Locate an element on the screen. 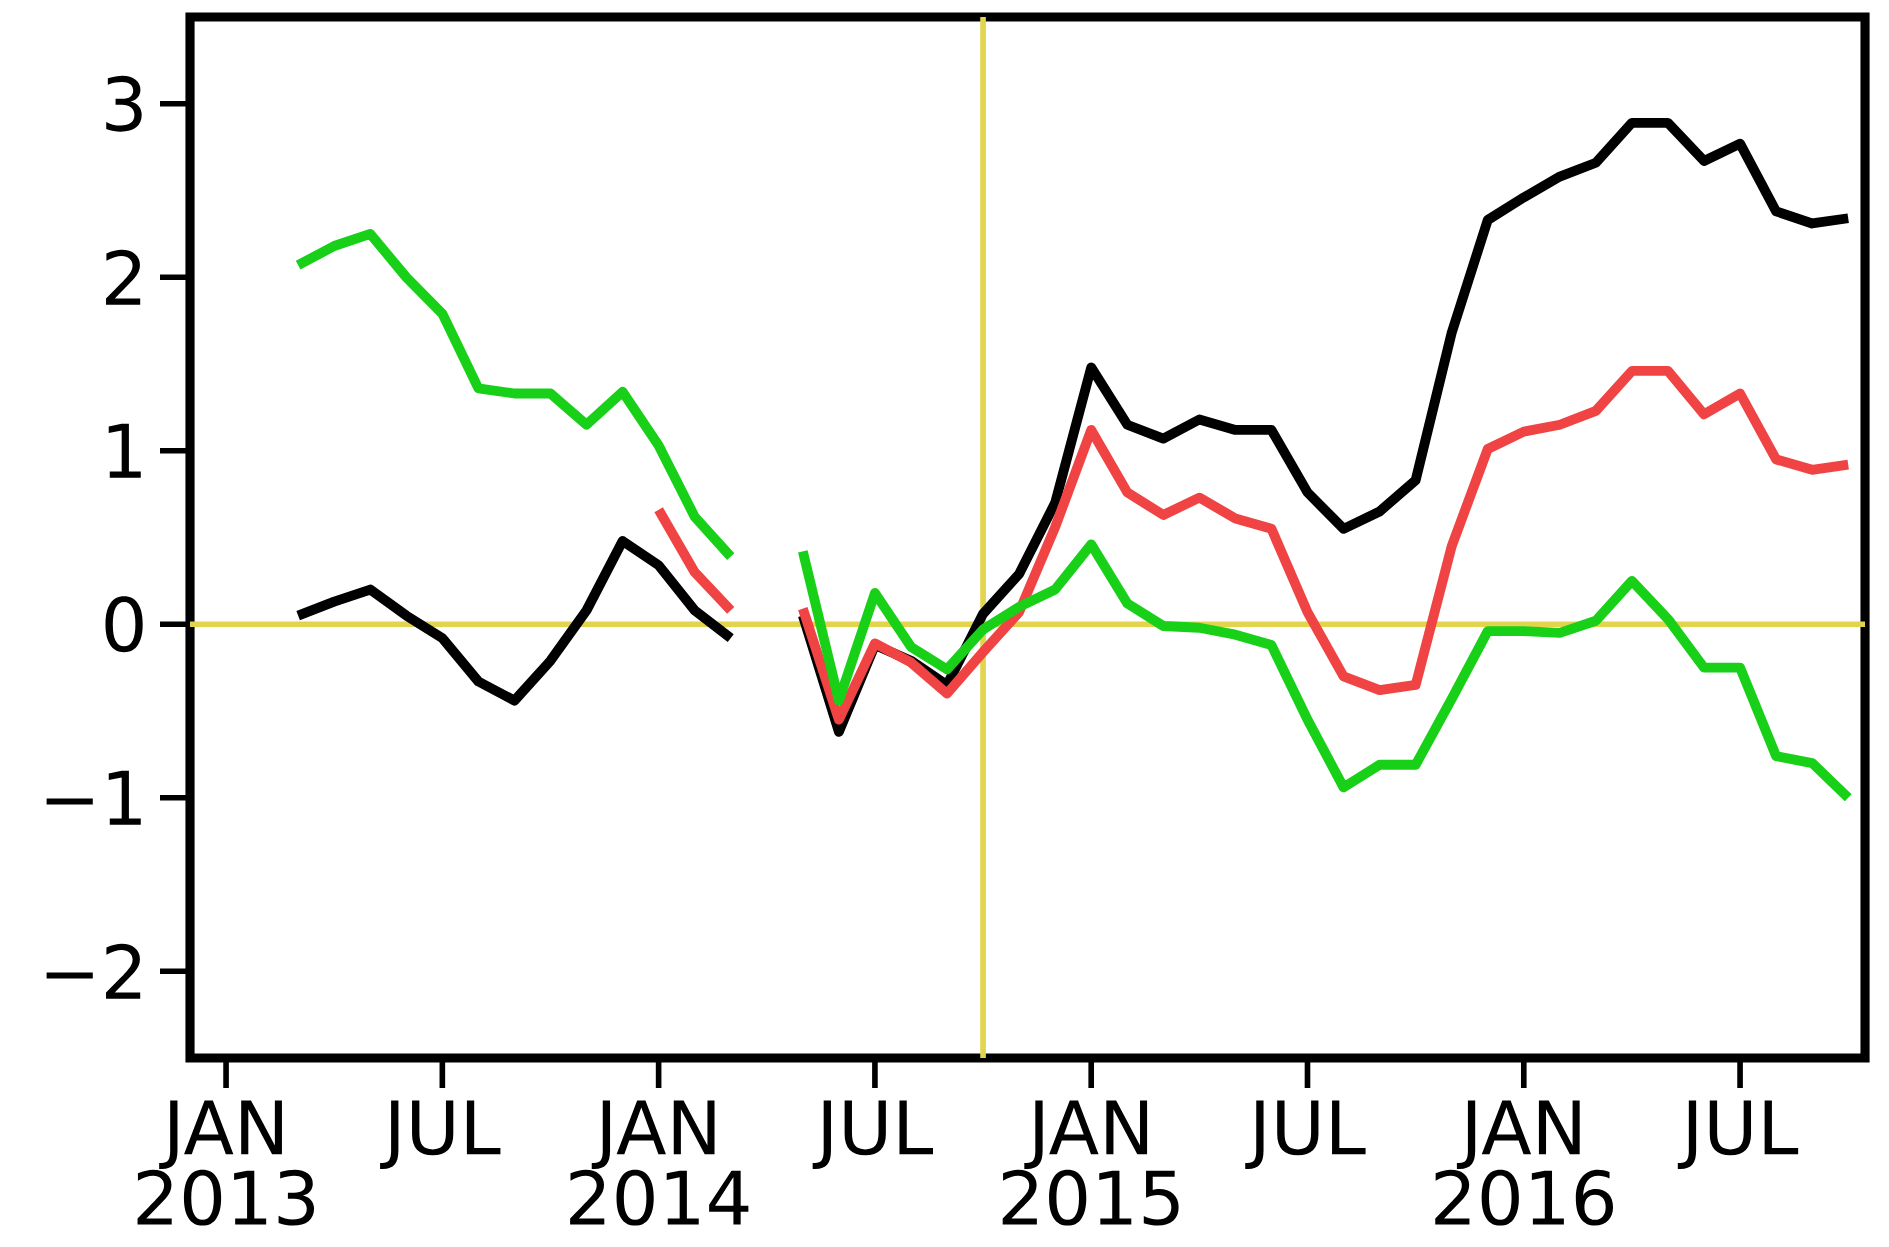  y-tick-label: 0 is located at coordinates (124, 624).